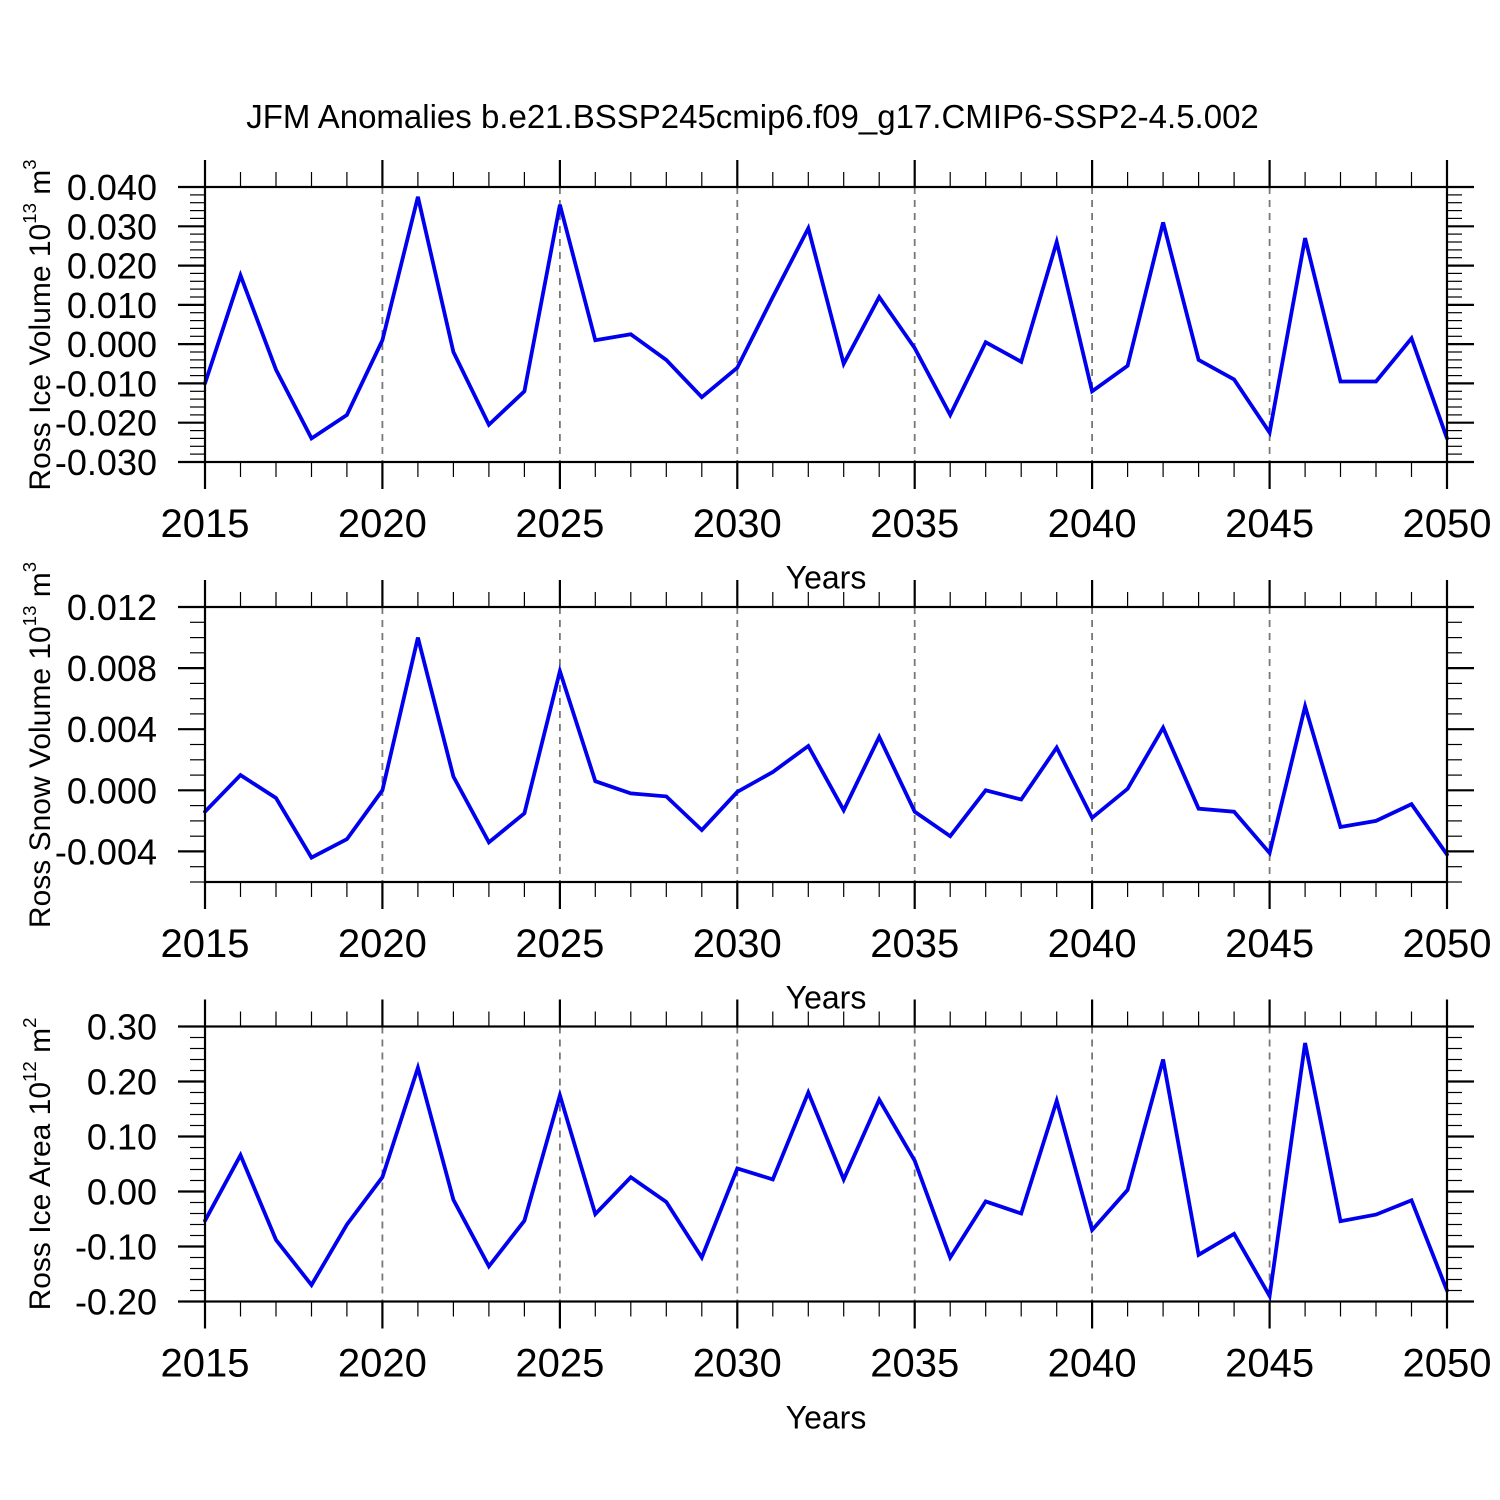  Describe the element at coordinates (112, 668) in the screenshot. I see `y-tick-label: 0.008` at that location.